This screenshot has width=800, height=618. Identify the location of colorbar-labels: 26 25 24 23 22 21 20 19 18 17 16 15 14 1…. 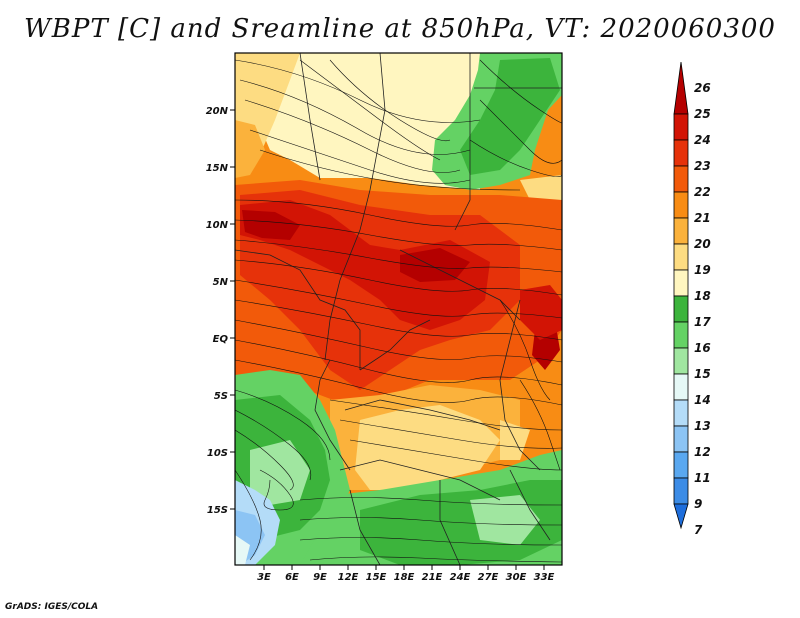
(702, 309).